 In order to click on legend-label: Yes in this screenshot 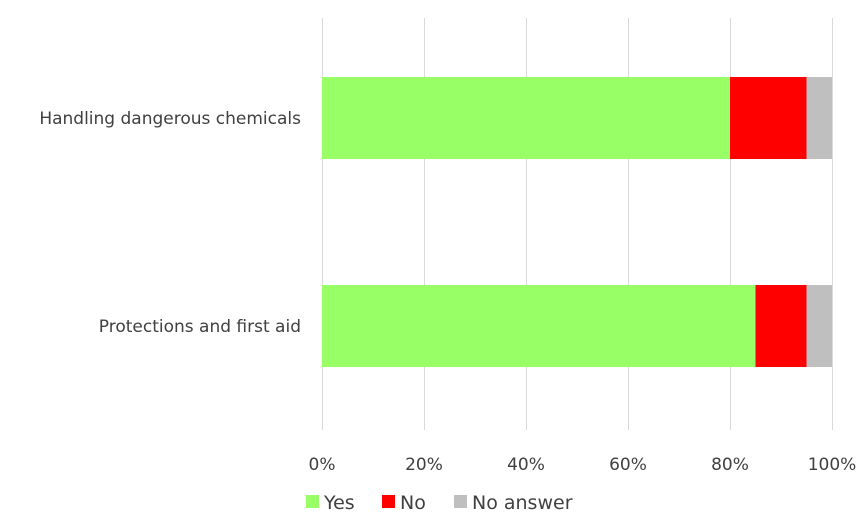, I will do `click(339, 503)`.